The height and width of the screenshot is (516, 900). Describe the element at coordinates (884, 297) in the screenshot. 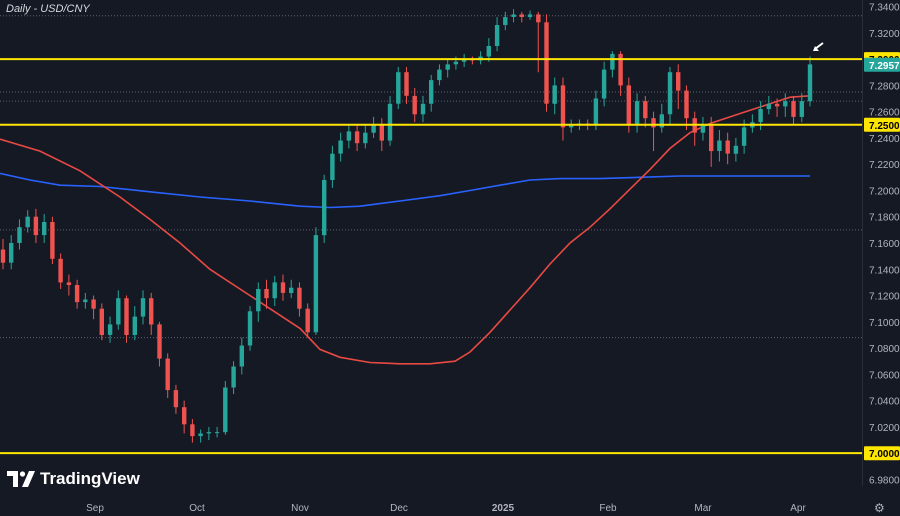

I see `y-tick-label-11: 7.1200` at that location.